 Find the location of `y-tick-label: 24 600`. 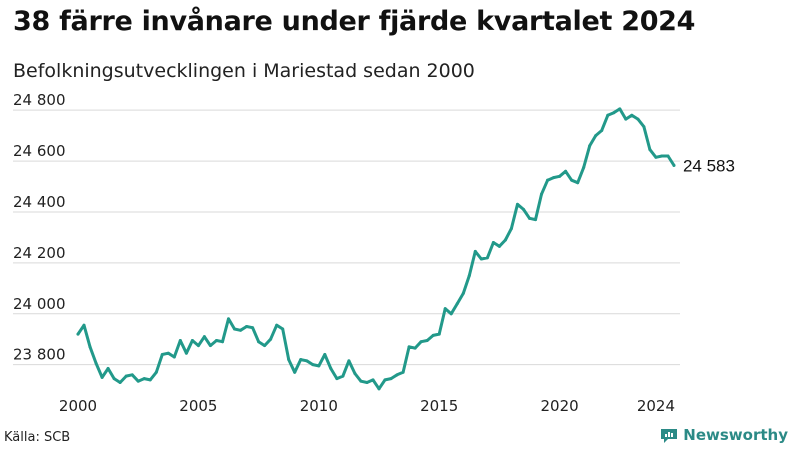

y-tick-label: 24 600 is located at coordinates (39, 151).